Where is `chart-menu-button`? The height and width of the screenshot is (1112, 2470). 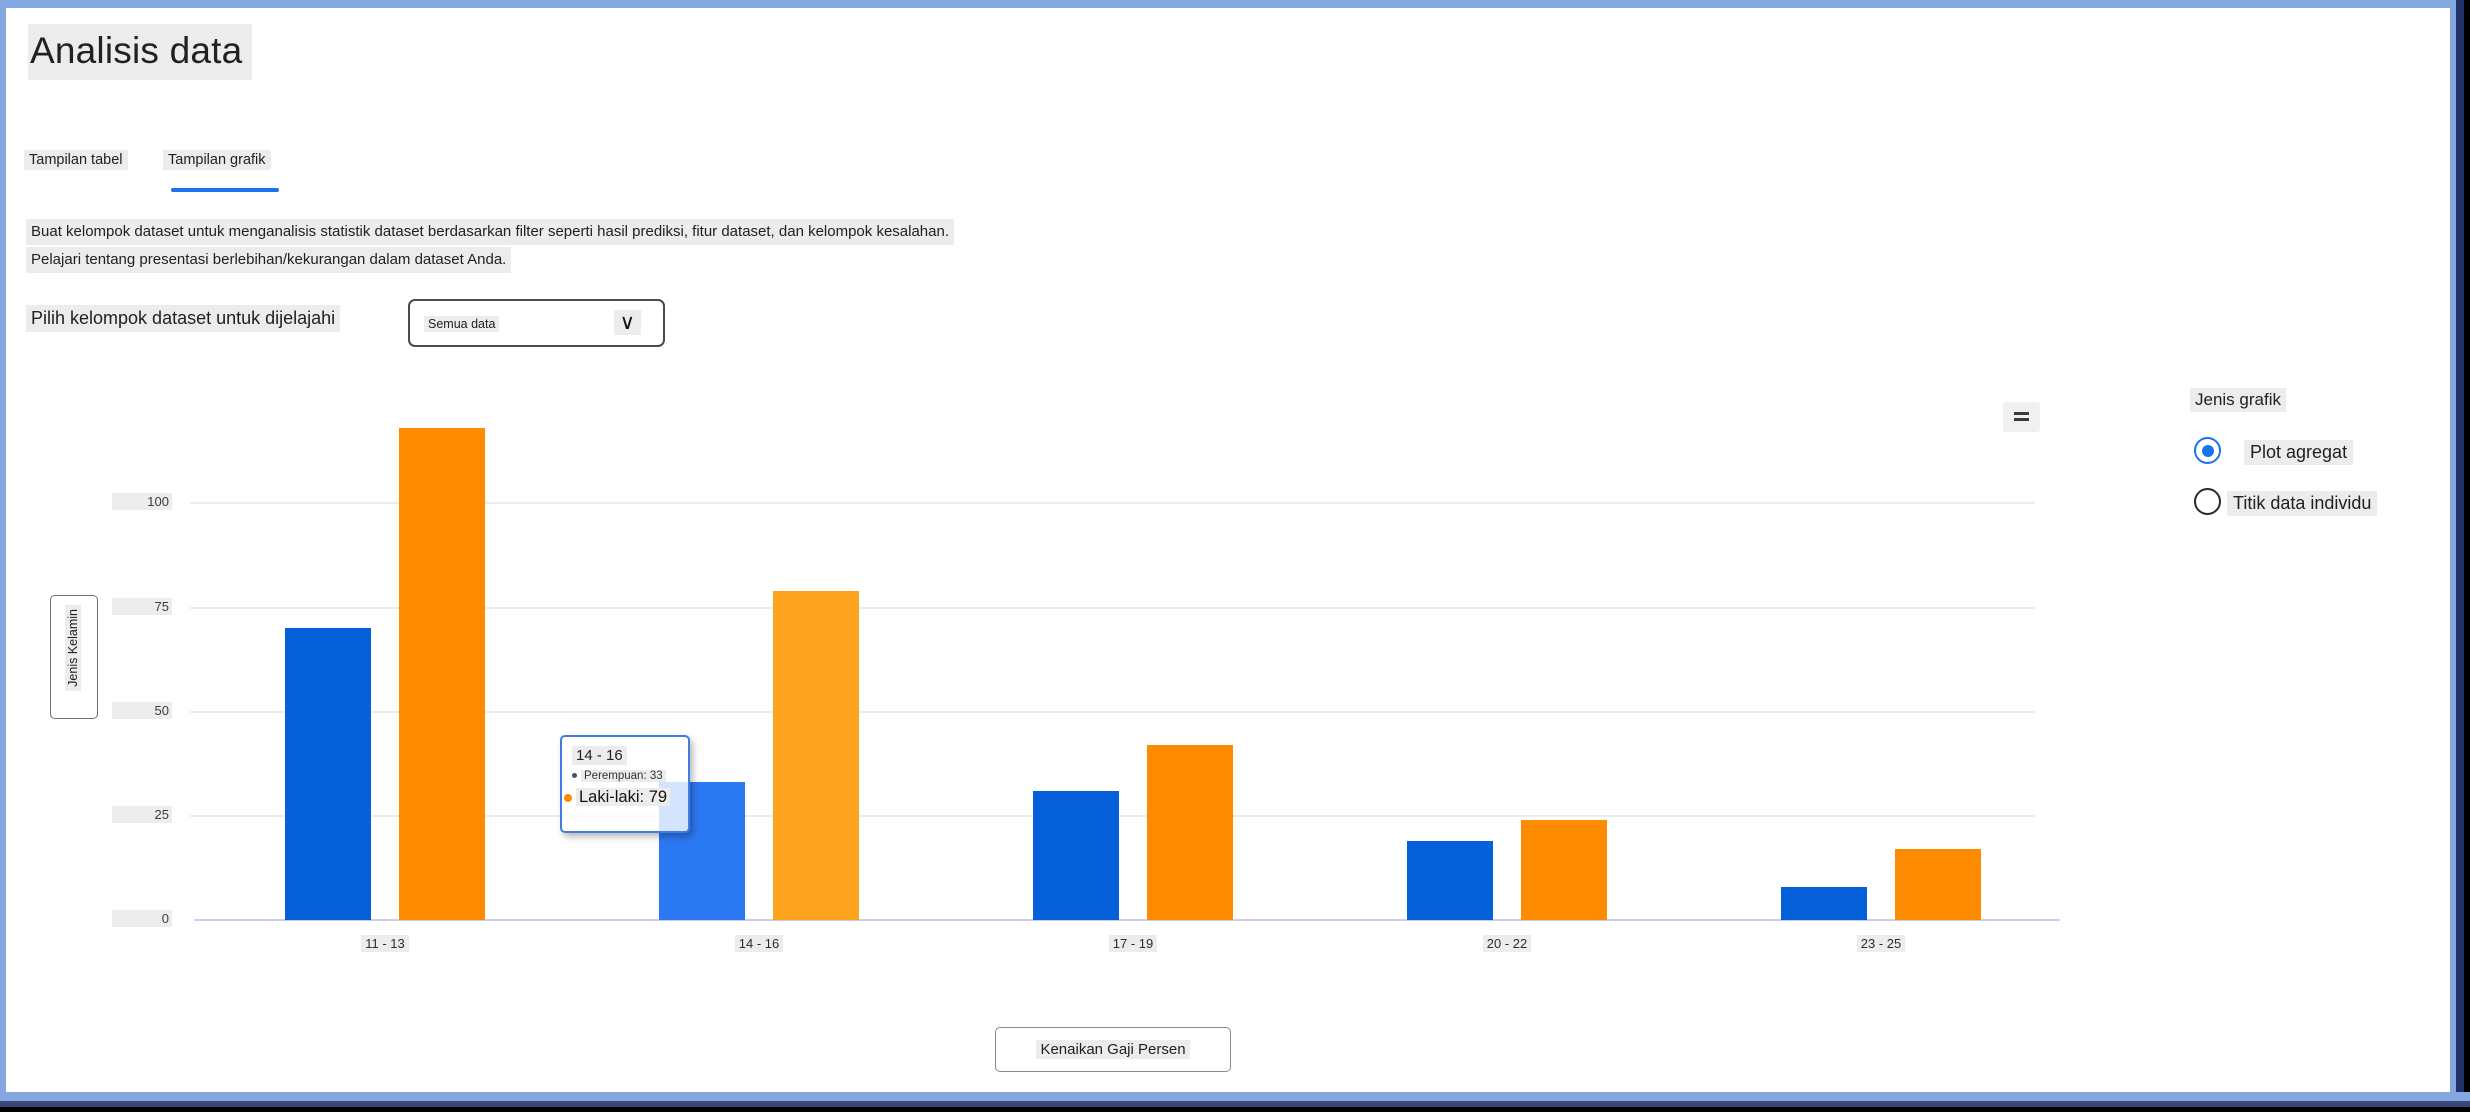
chart-menu-button is located at coordinates (2021, 417).